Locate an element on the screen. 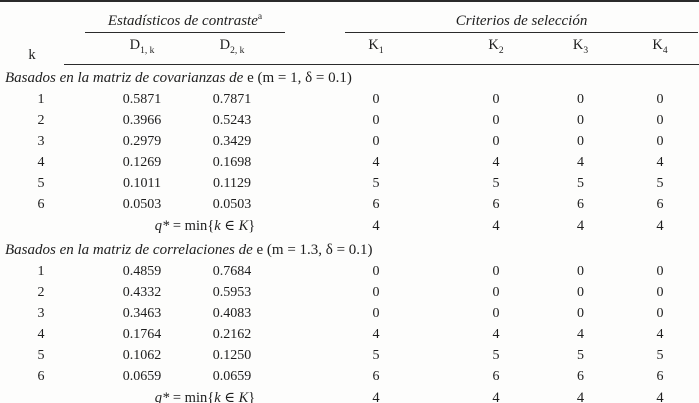  k-cell: 2 is located at coordinates (41, 292).